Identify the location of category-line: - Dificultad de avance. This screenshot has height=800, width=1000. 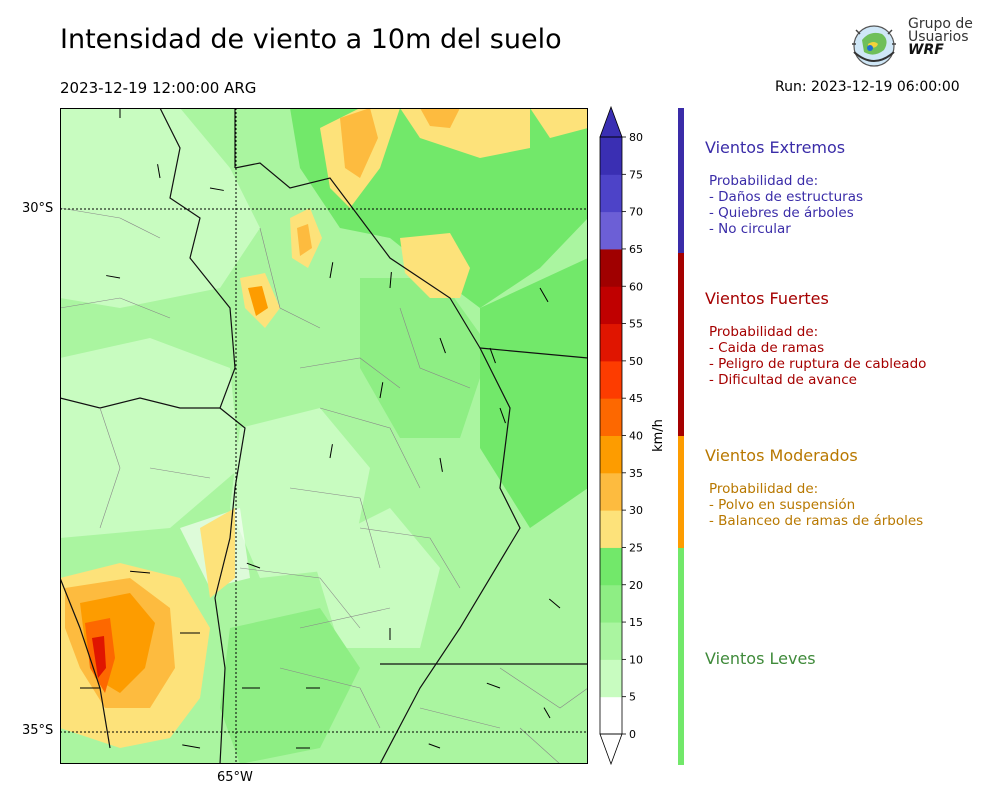
(783, 380).